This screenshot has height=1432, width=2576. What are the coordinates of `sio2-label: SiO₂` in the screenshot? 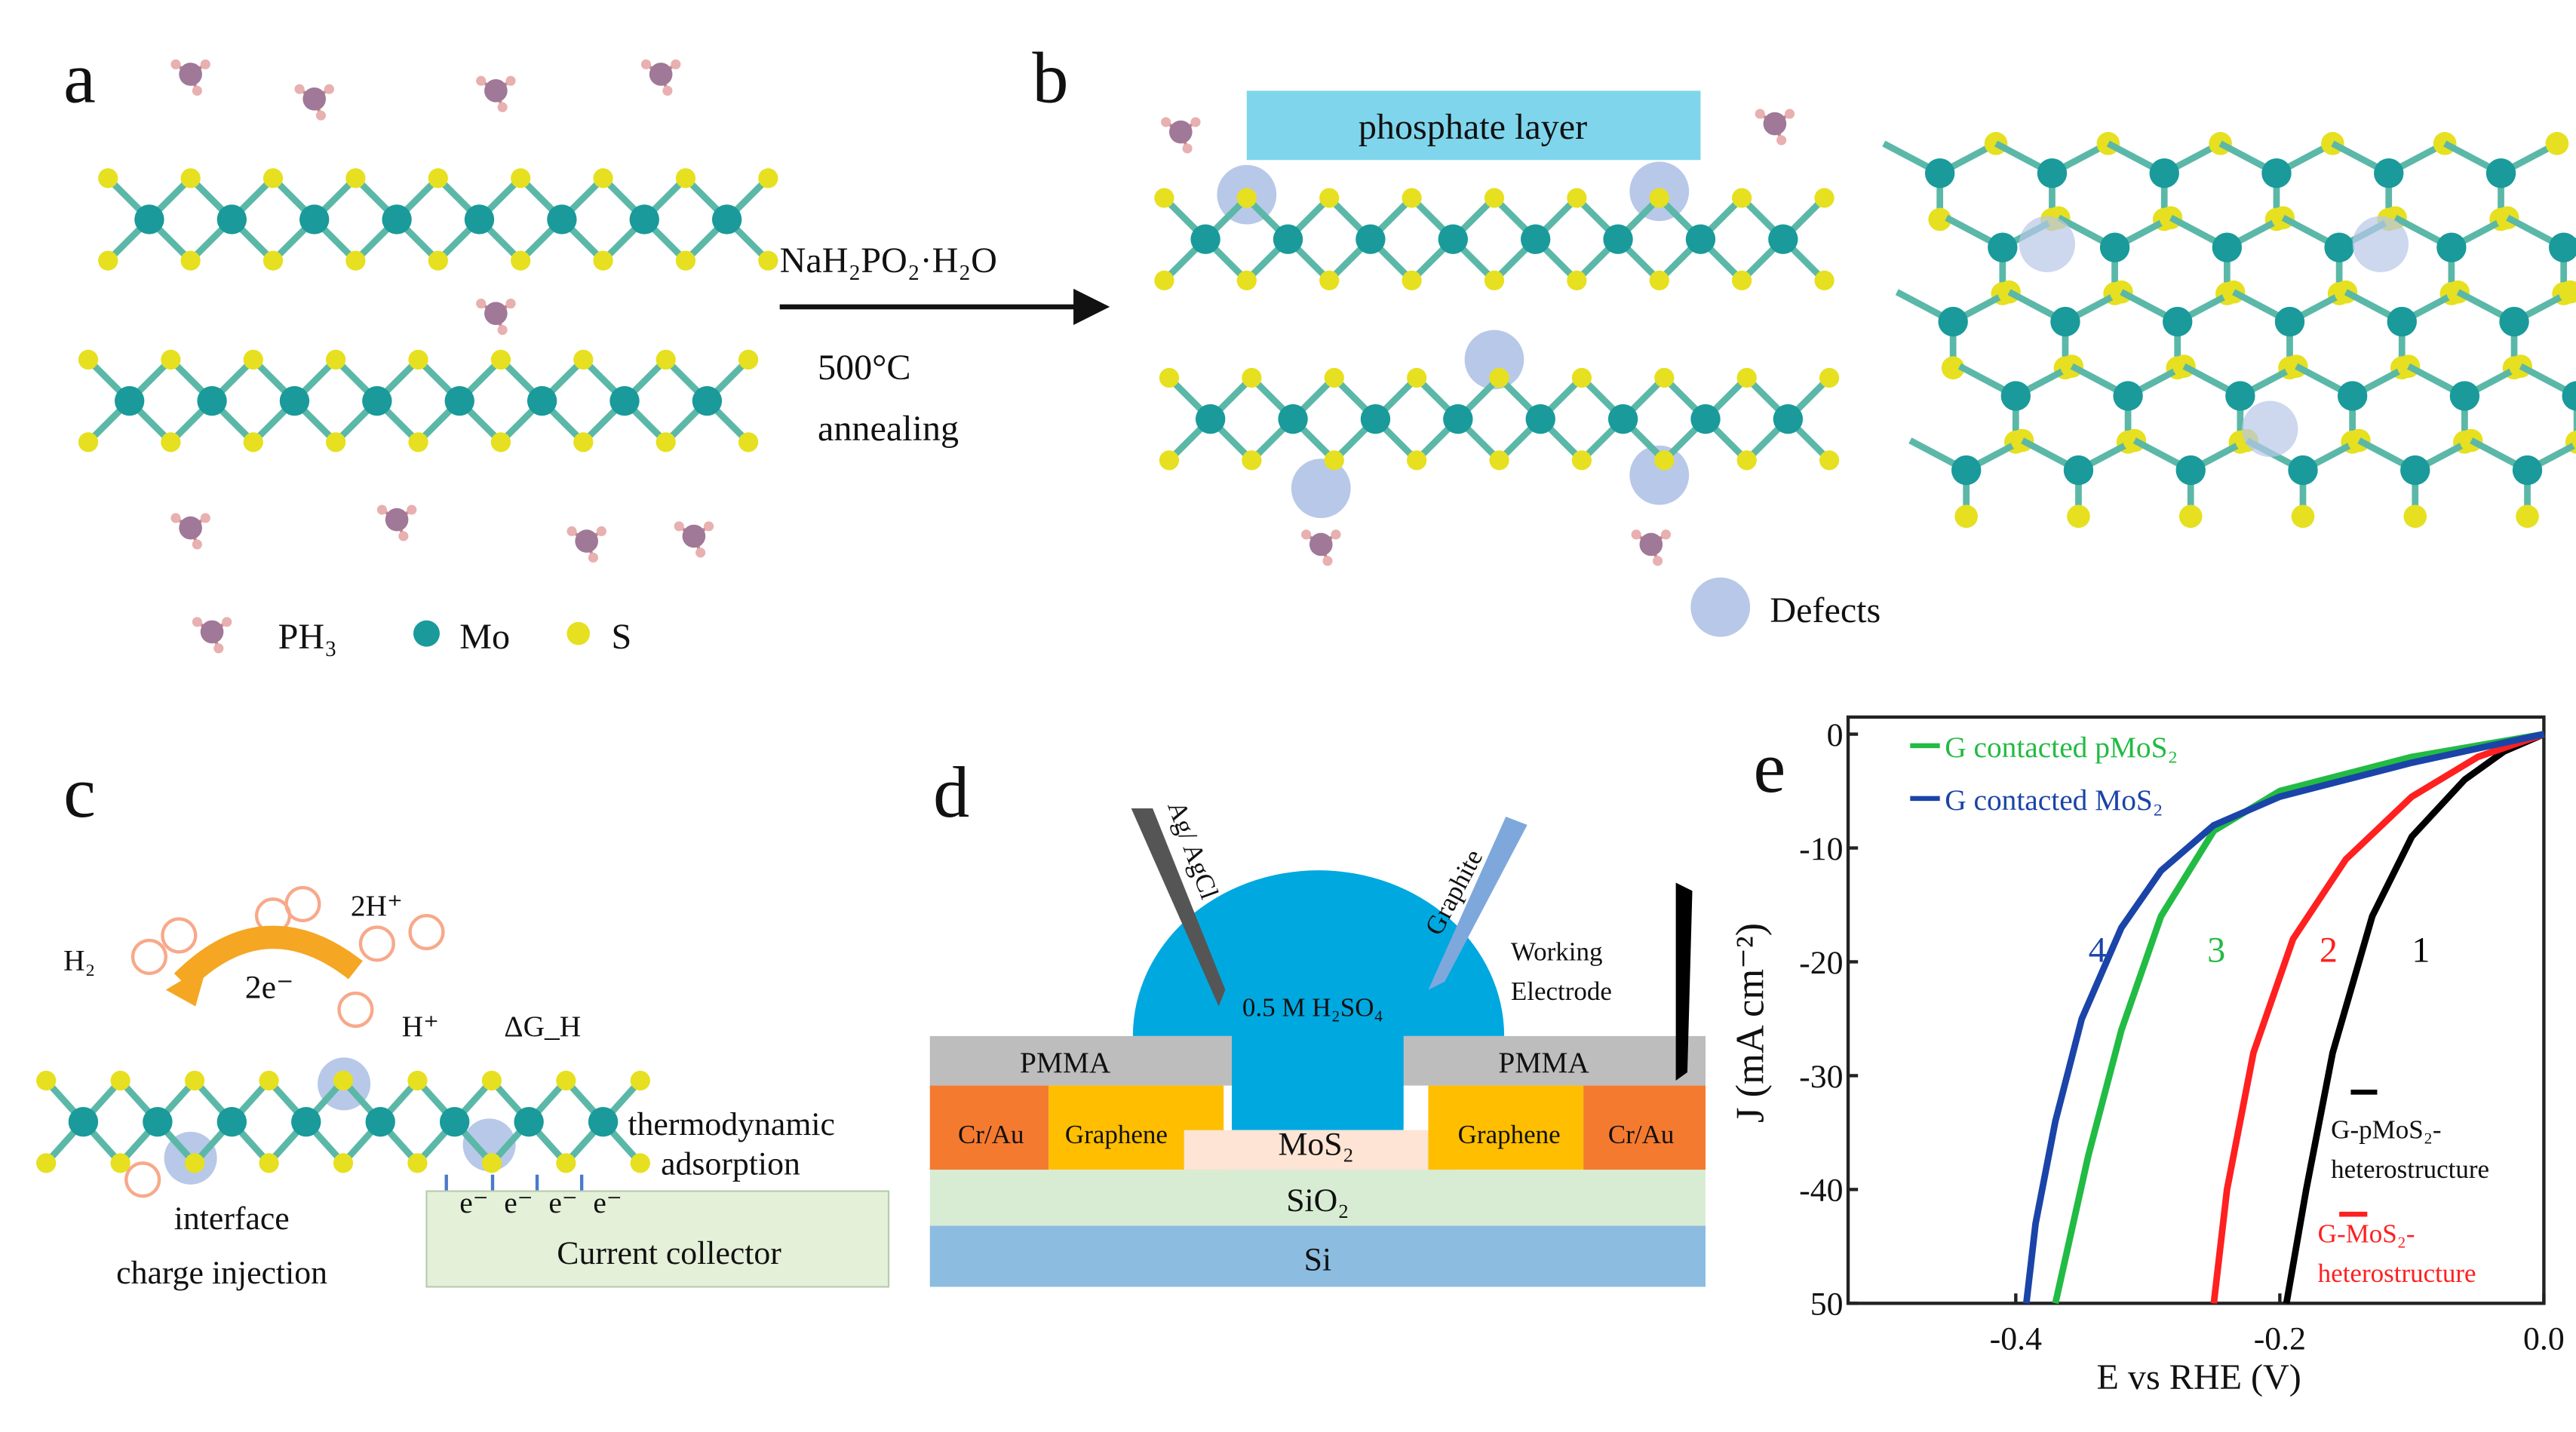 It's located at (1317, 1200).